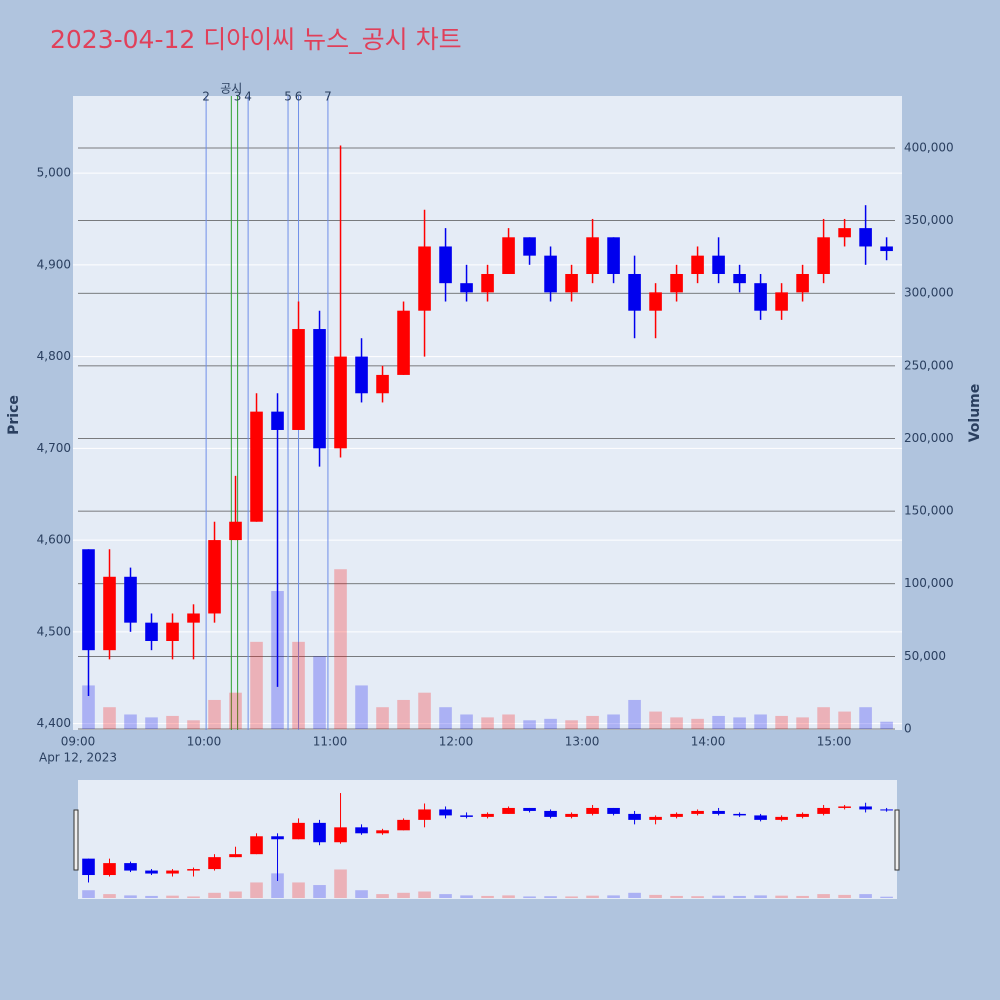 Image resolution: width=1000 pixels, height=1000 pixels. I want to click on notice-label: 5, so click(288, 97).